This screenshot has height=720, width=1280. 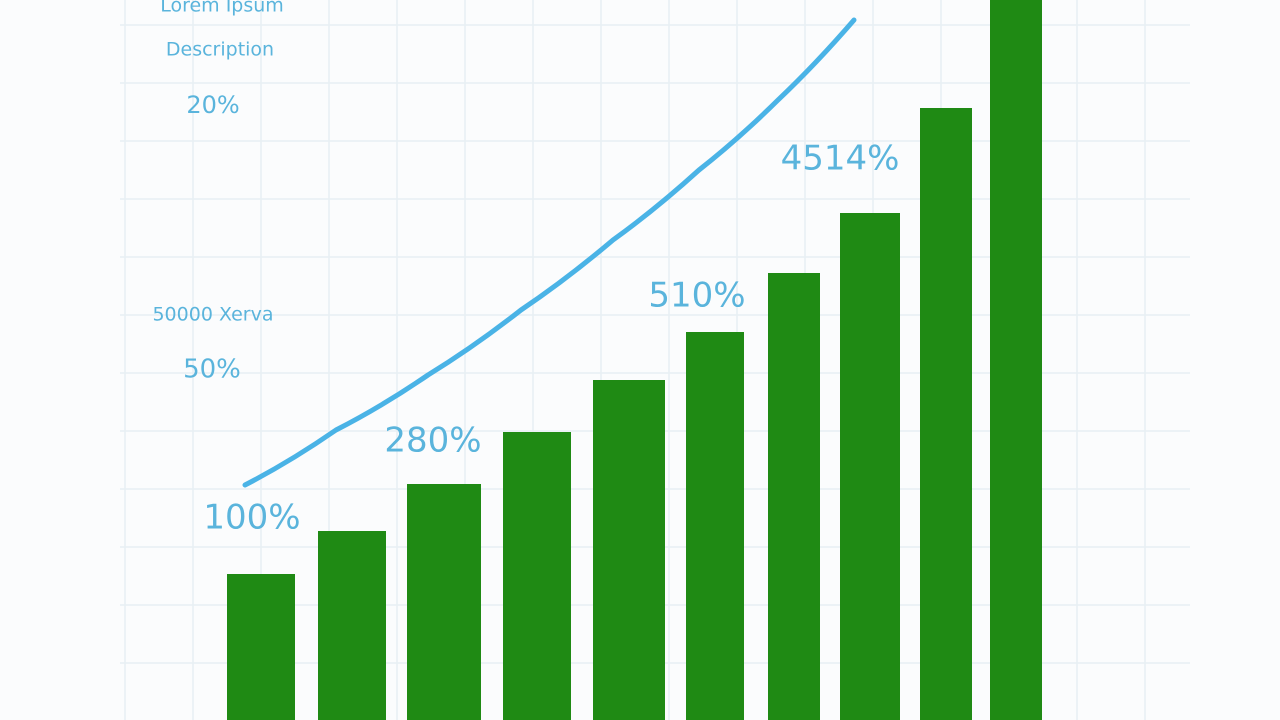 What do you see at coordinates (222, 8) in the screenshot?
I see `chart-title: Lorem Ipsum` at bounding box center [222, 8].